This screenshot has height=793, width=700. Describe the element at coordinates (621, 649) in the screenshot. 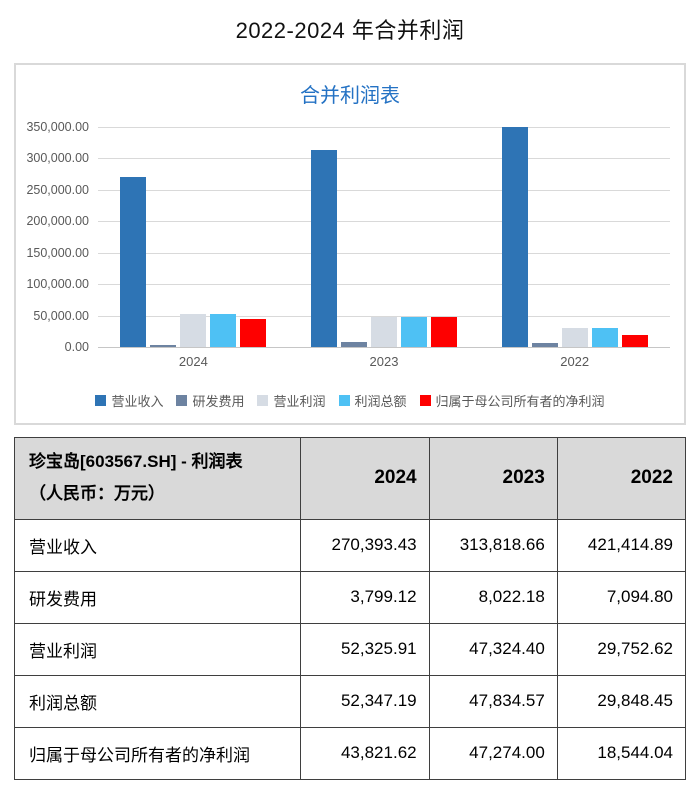

I see `row-value: 29,752.62` at that location.